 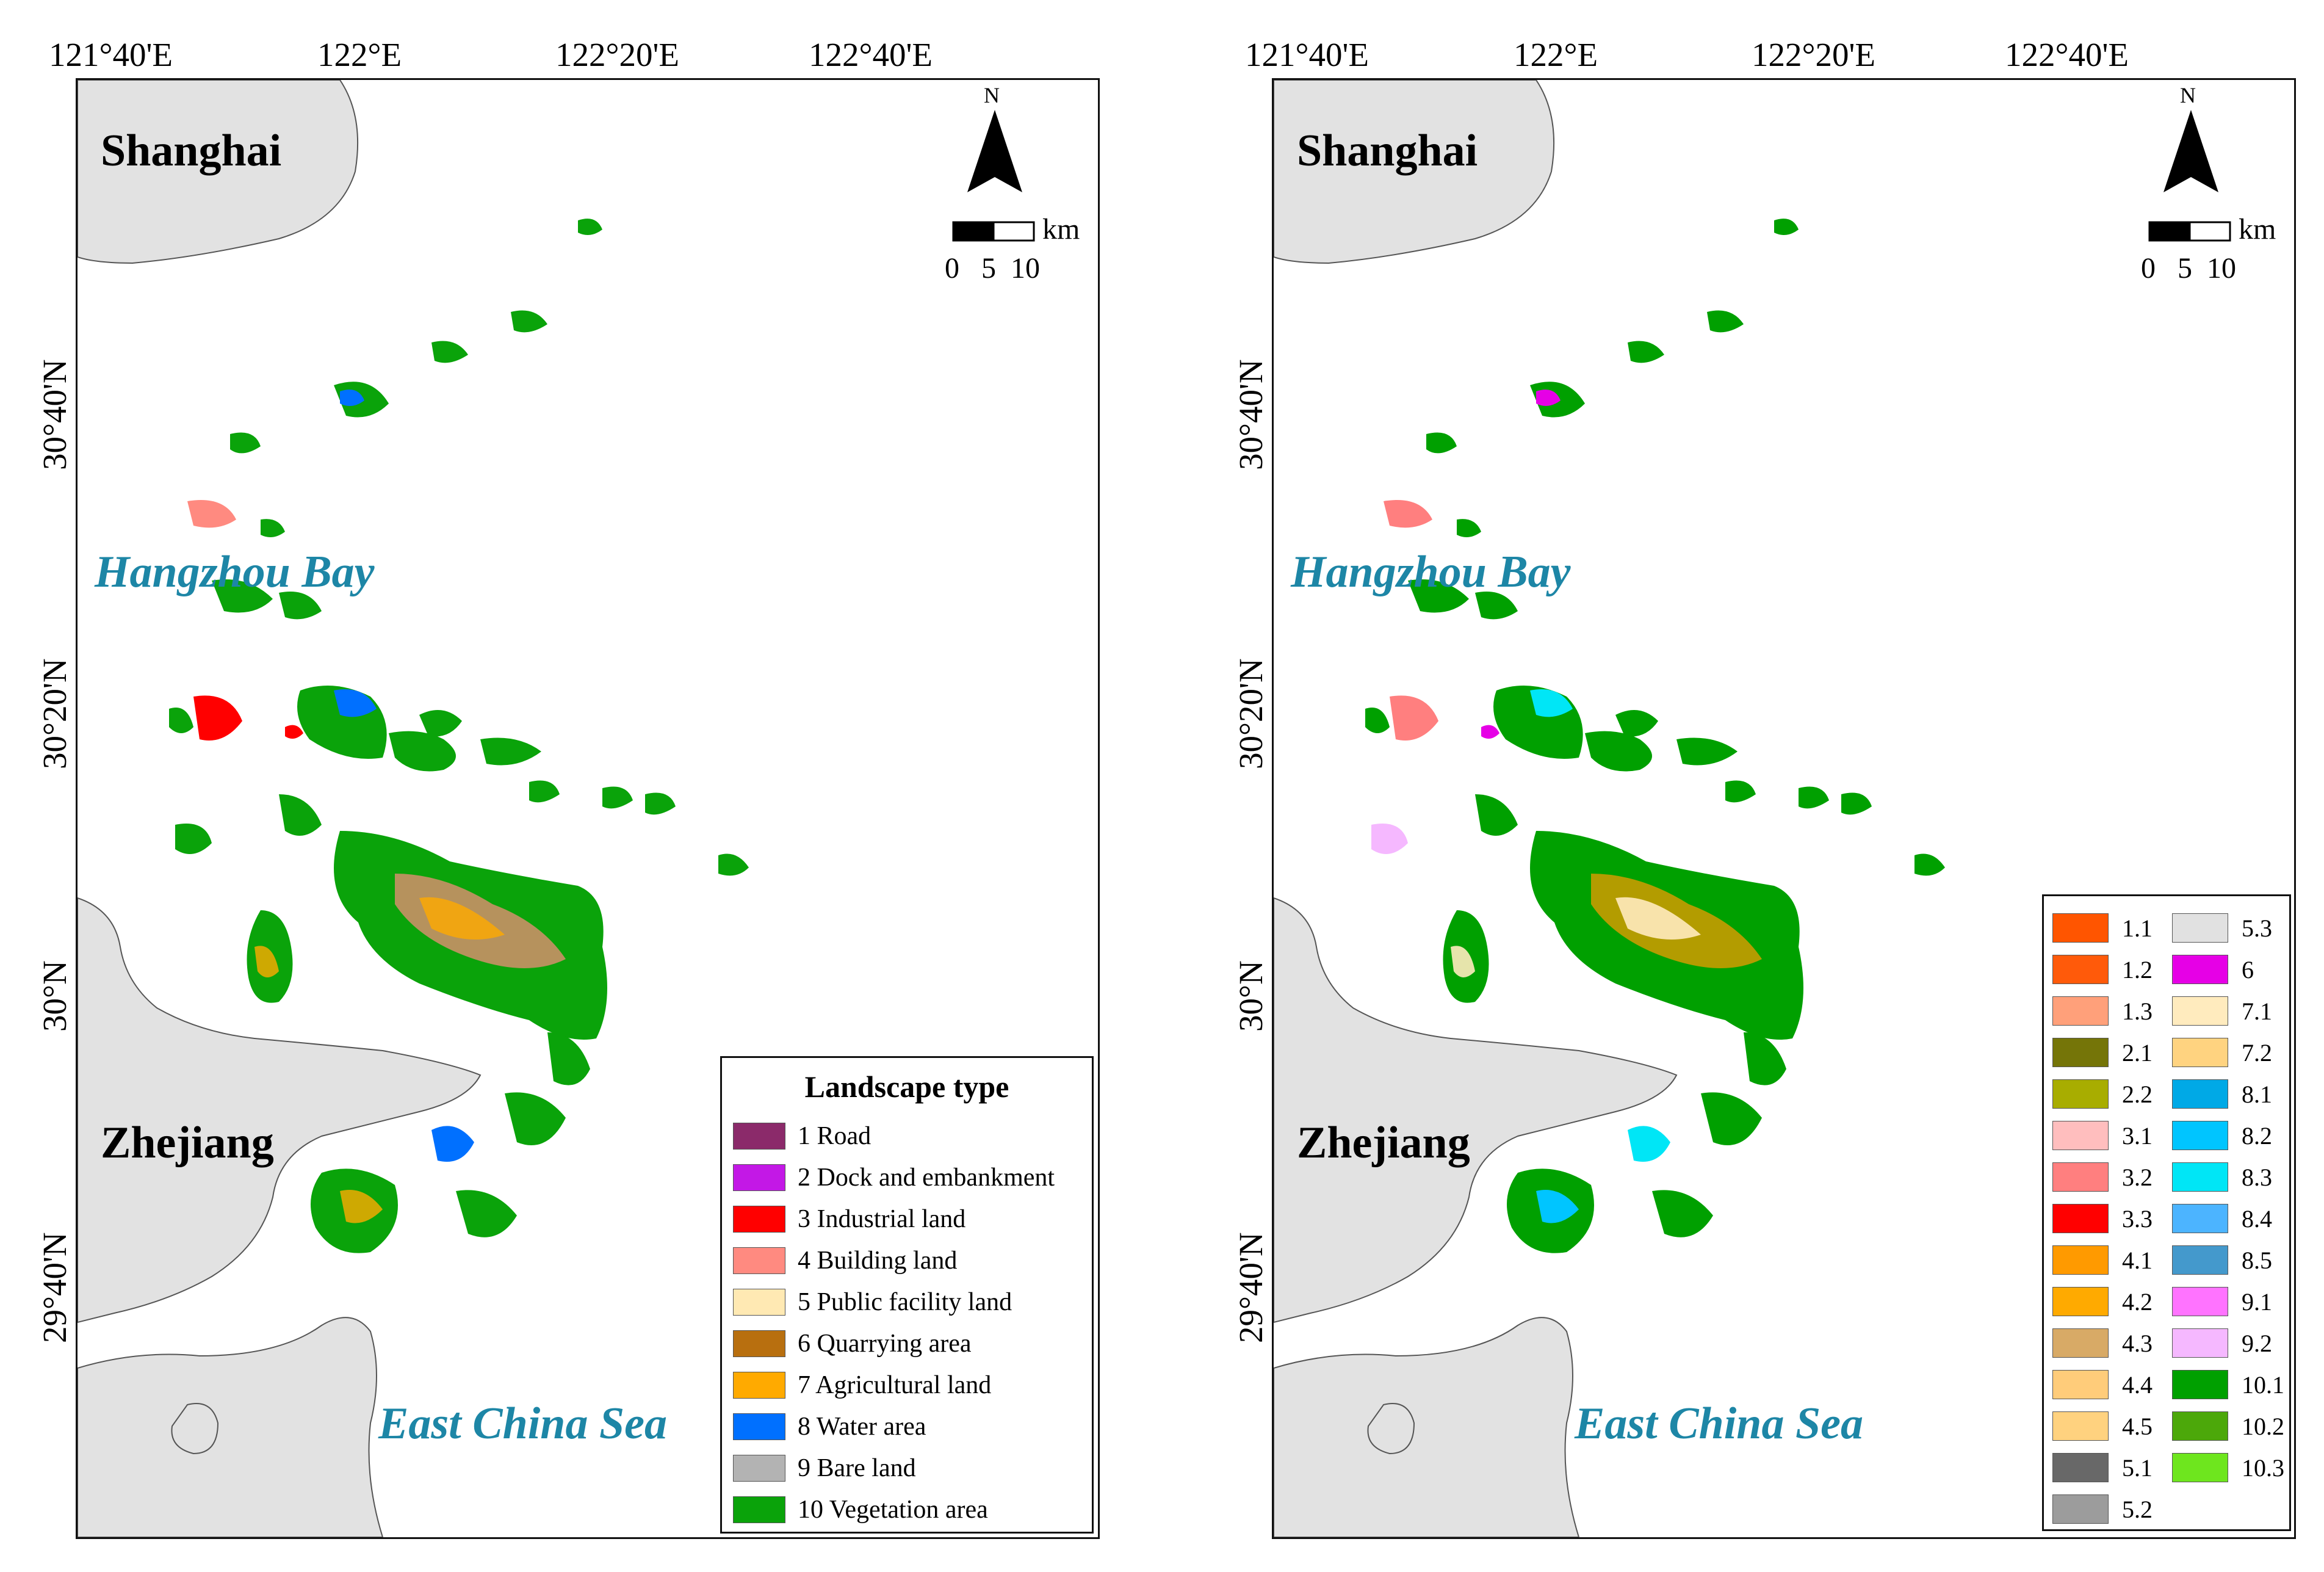 I want to click on legend-label: 1.3, so click(x=2137, y=1011).